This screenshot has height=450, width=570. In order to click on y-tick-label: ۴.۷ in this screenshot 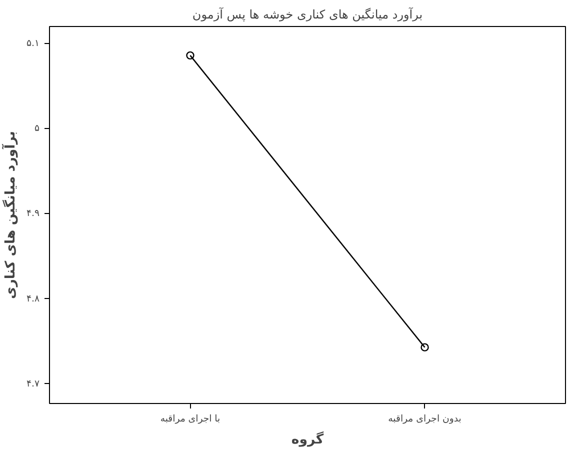, I will do `click(33, 384)`.